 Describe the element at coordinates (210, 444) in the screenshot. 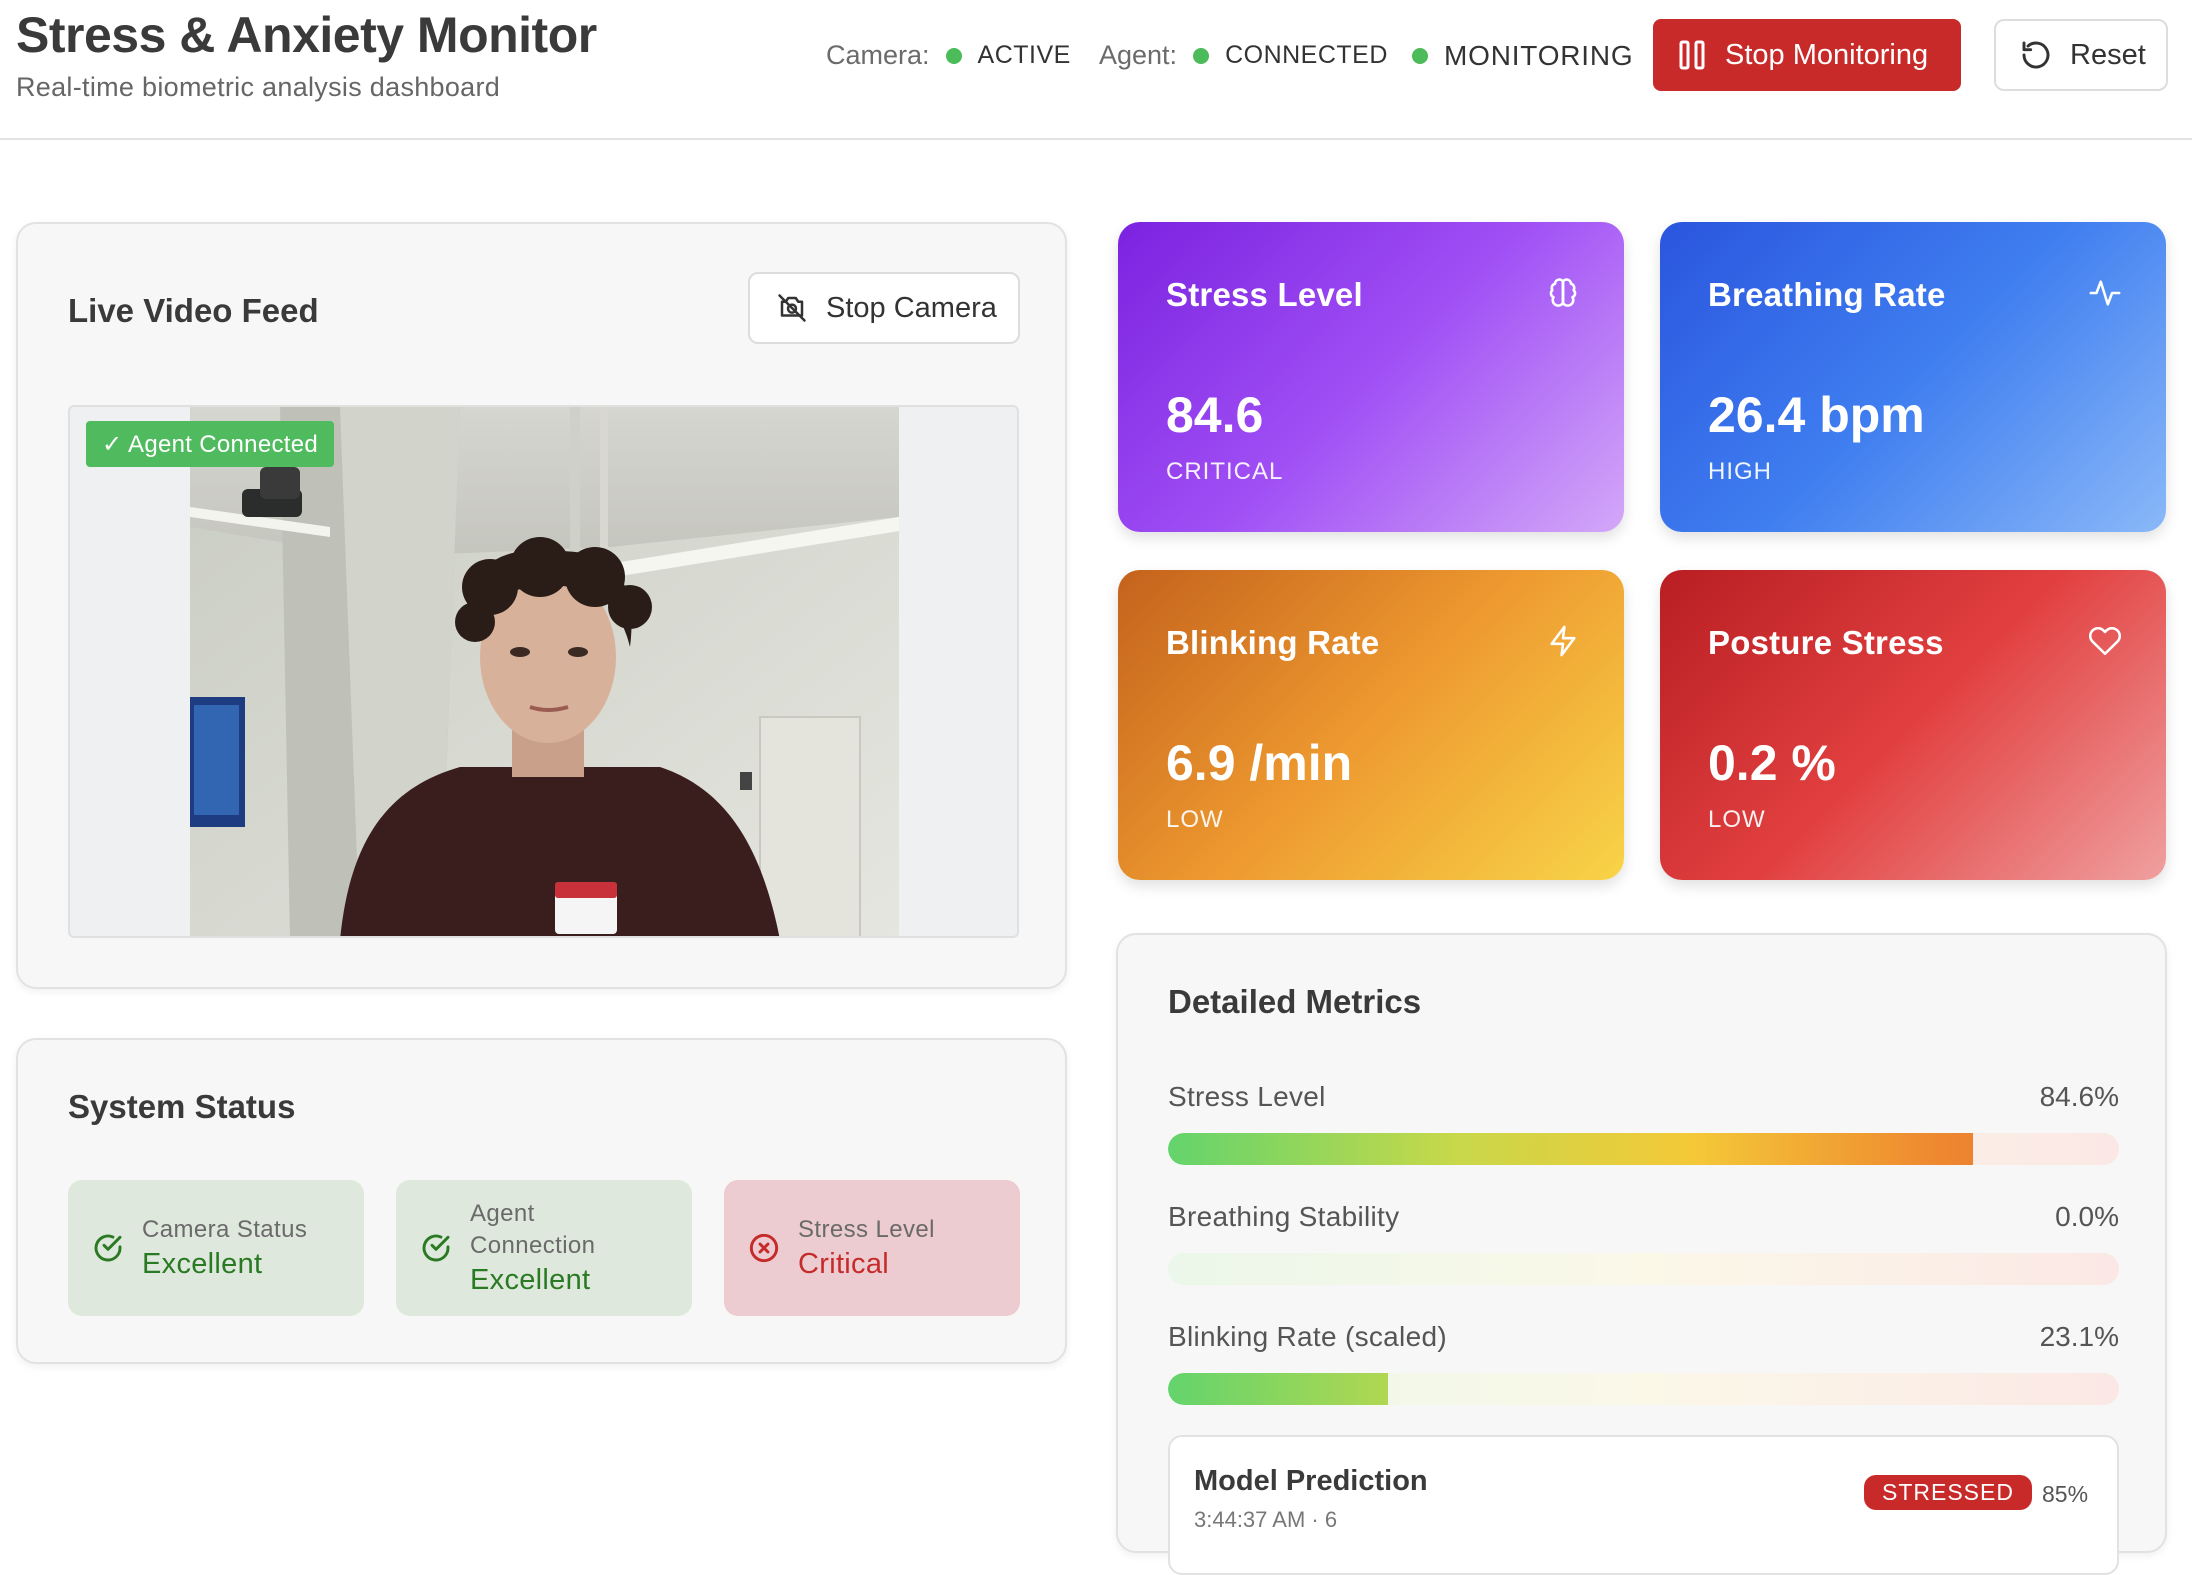

I see `agent-connected-badge: ✓ Agent Connected` at that location.